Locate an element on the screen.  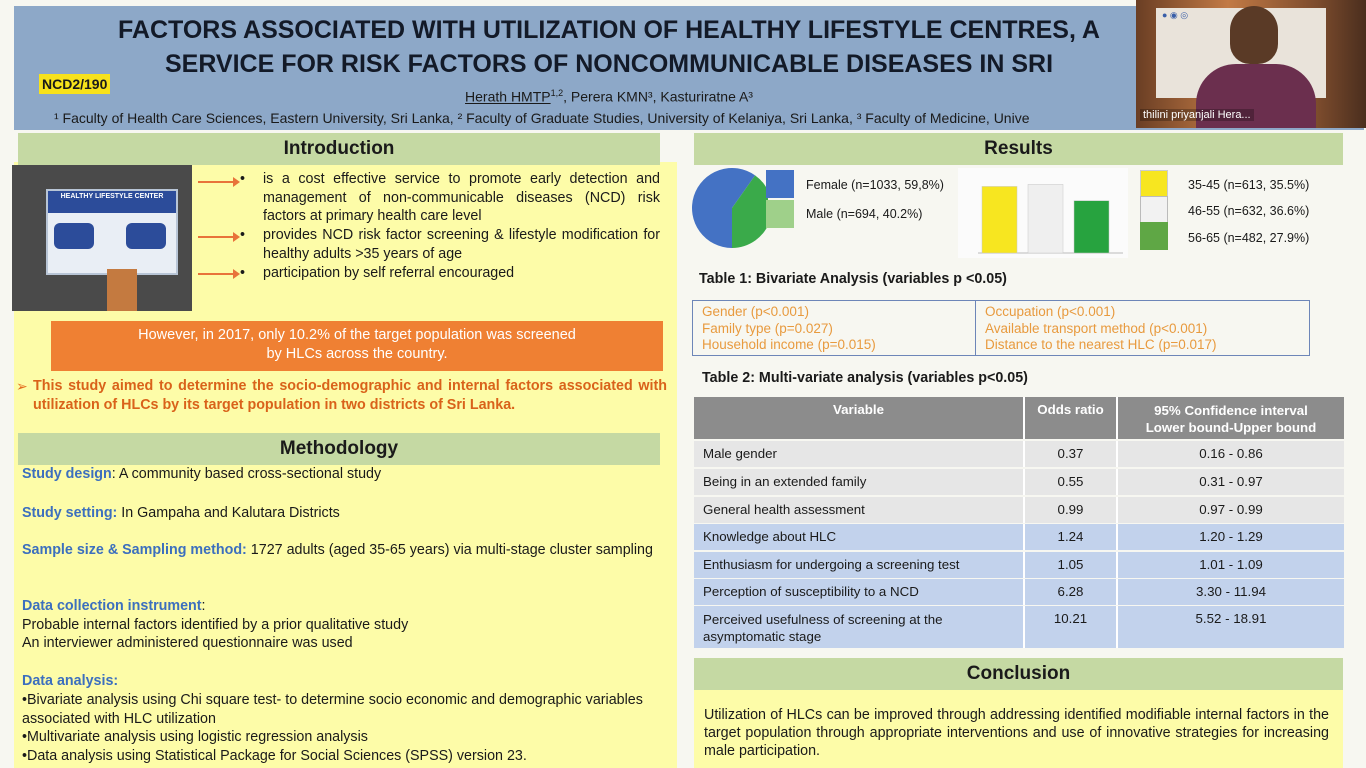
cell-odds: 10.21 is located at coordinates (1071, 627).